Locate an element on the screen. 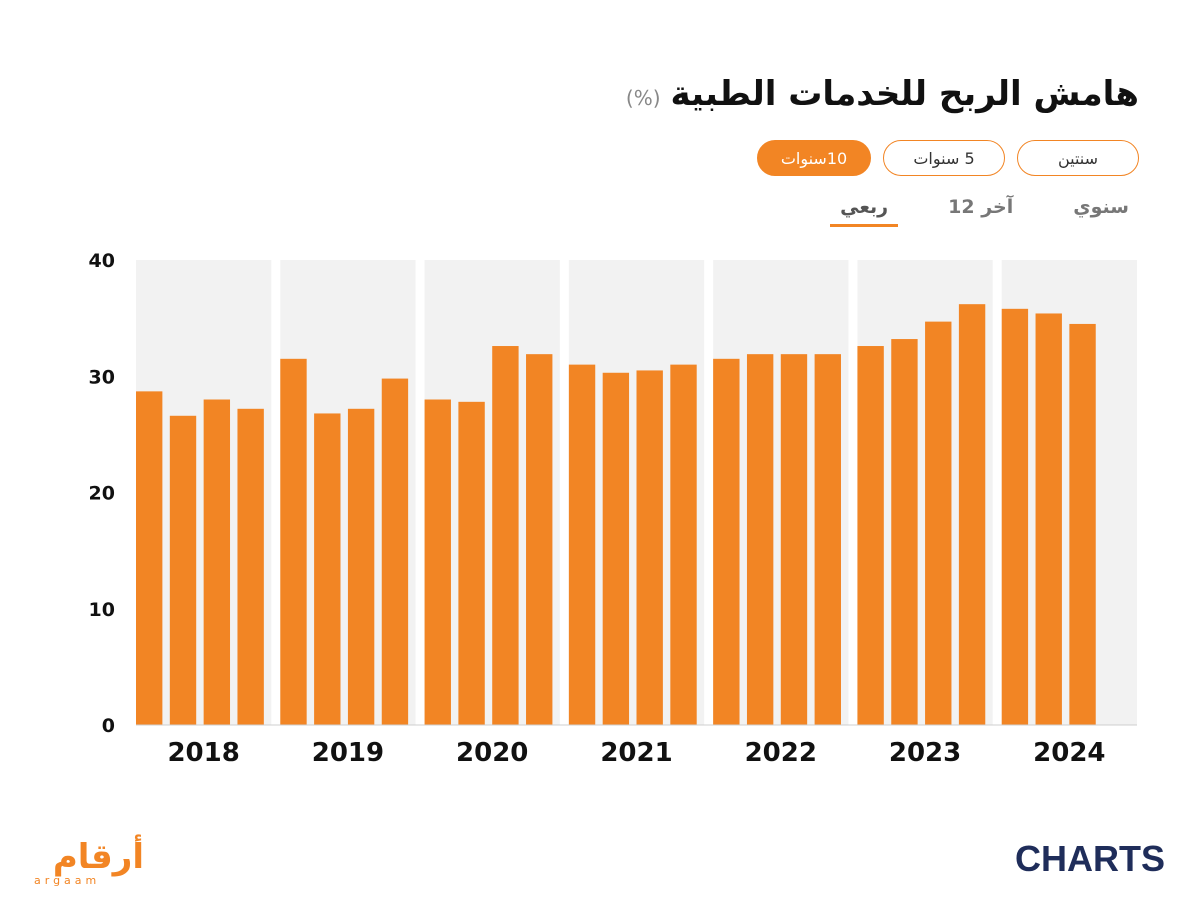 The image size is (1201, 917). range-tabs: سنتين 5 سنوات 10سنوات is located at coordinates (948, 158).